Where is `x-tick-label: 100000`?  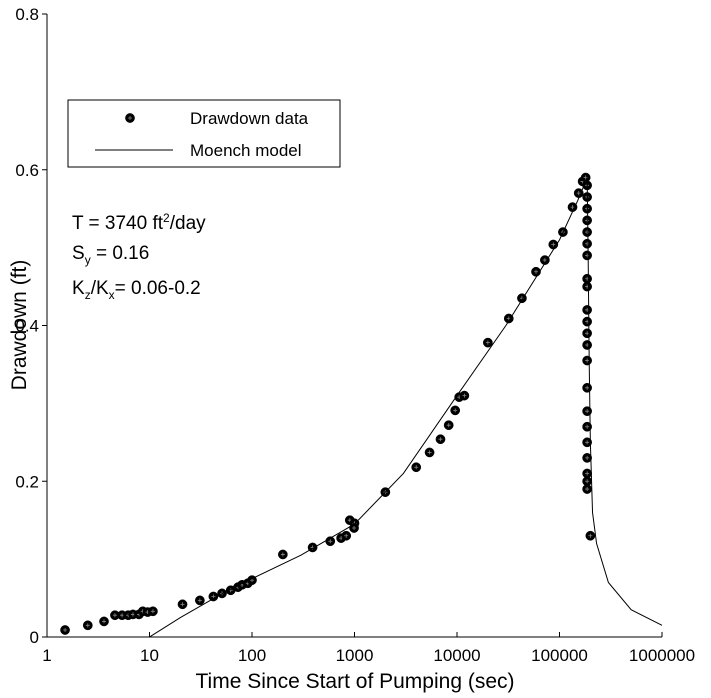
x-tick-label: 100000 is located at coordinates (559, 655).